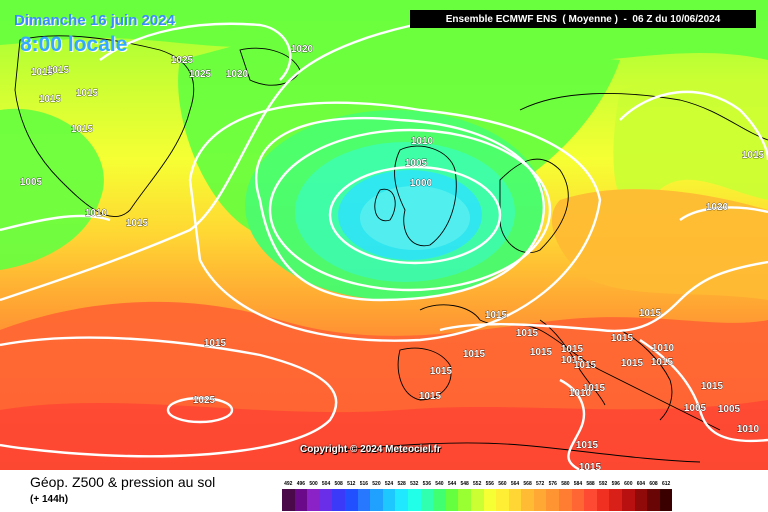 This screenshot has height=512, width=768. I want to click on copyright-notice: Copyright © 2024 Meteociel.fr, so click(370, 449).